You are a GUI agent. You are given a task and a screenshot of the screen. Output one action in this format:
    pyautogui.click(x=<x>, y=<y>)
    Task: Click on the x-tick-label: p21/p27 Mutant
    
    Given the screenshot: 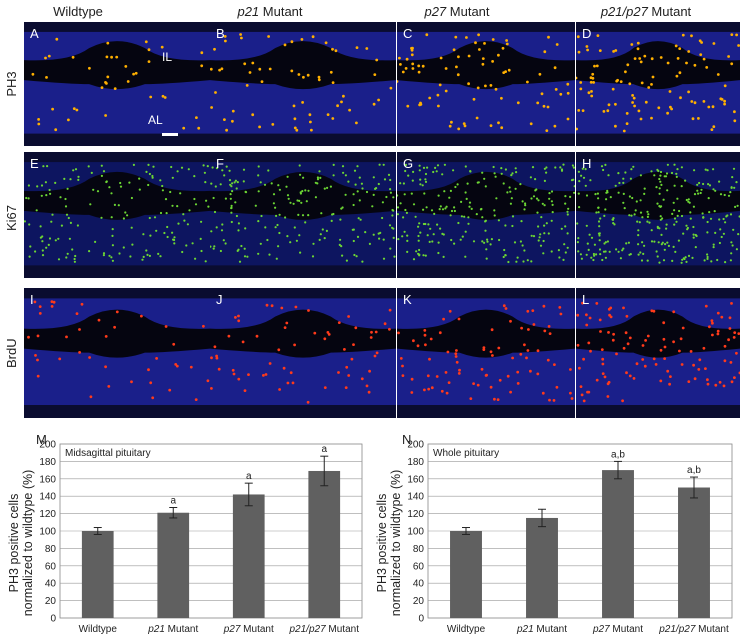 What is the action you would take?
    pyautogui.click(x=323, y=629)
    